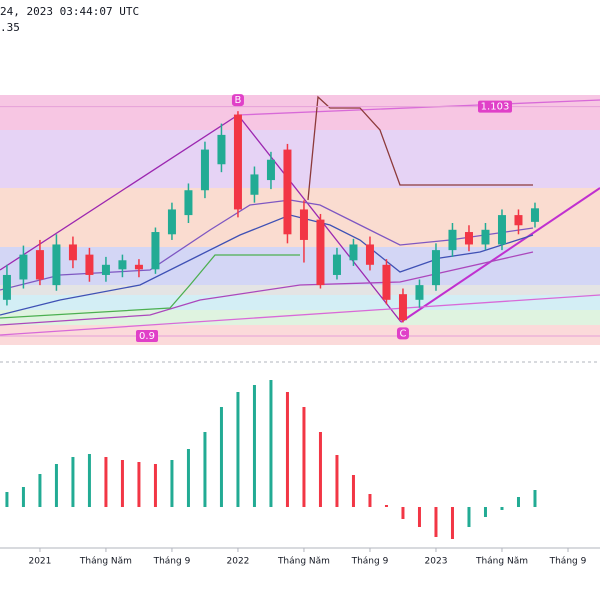 The image size is (600, 604). I want to click on header-price: .35, so click(10, 27).